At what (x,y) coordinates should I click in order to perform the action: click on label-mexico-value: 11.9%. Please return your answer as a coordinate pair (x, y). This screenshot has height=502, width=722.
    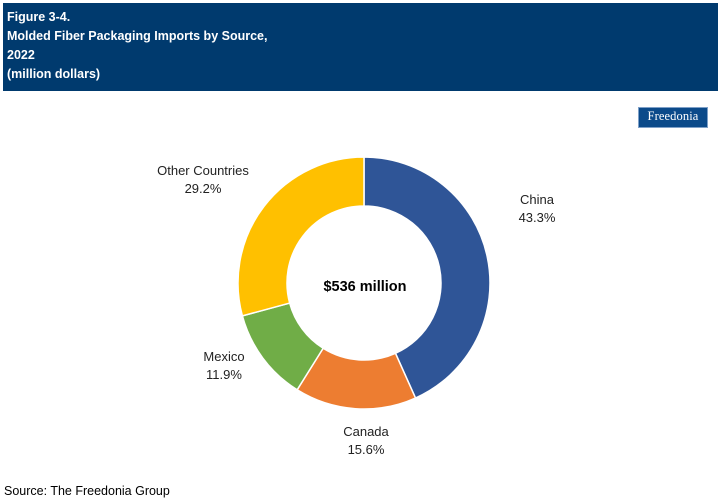
    Looking at the image, I should click on (224, 374).